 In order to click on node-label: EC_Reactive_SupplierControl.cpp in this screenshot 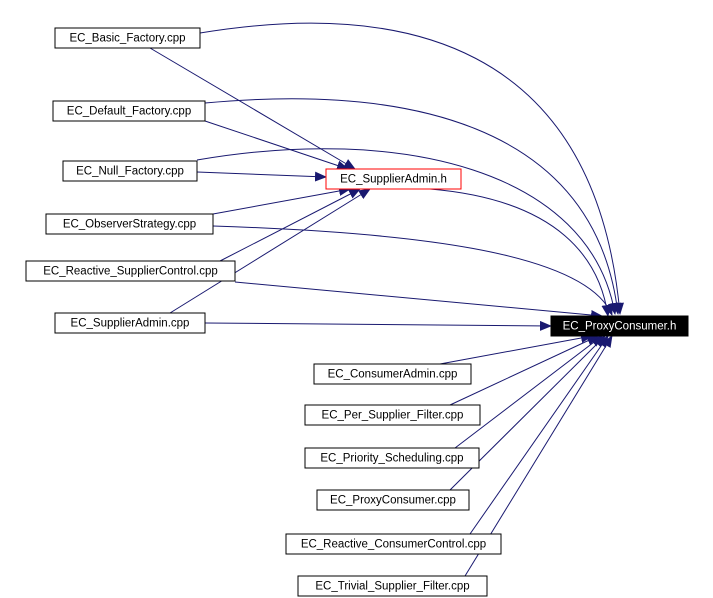, I will do `click(130, 272)`.